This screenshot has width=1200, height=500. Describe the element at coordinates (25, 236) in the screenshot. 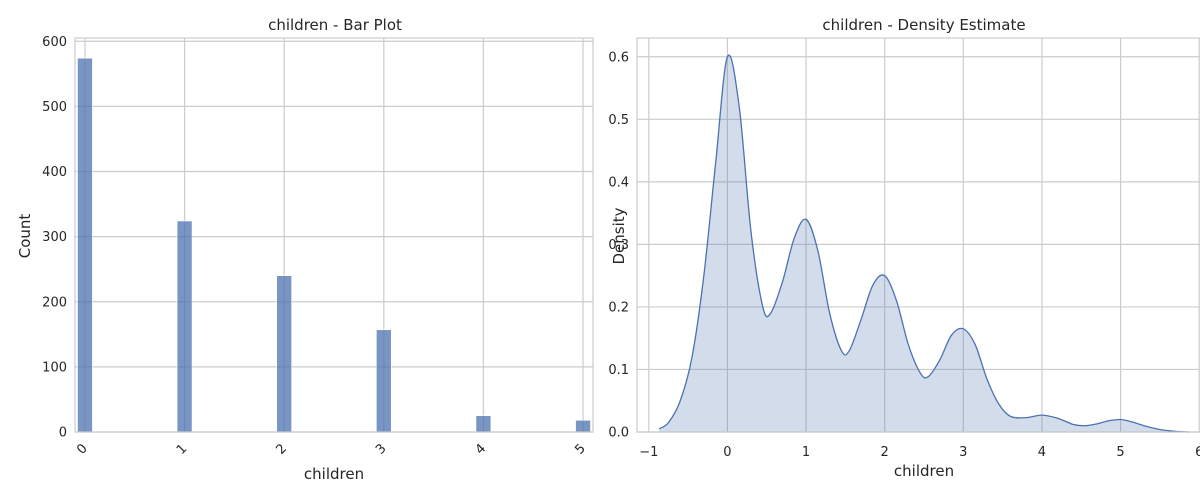

I see `bar-plot-y-label: Count` at that location.